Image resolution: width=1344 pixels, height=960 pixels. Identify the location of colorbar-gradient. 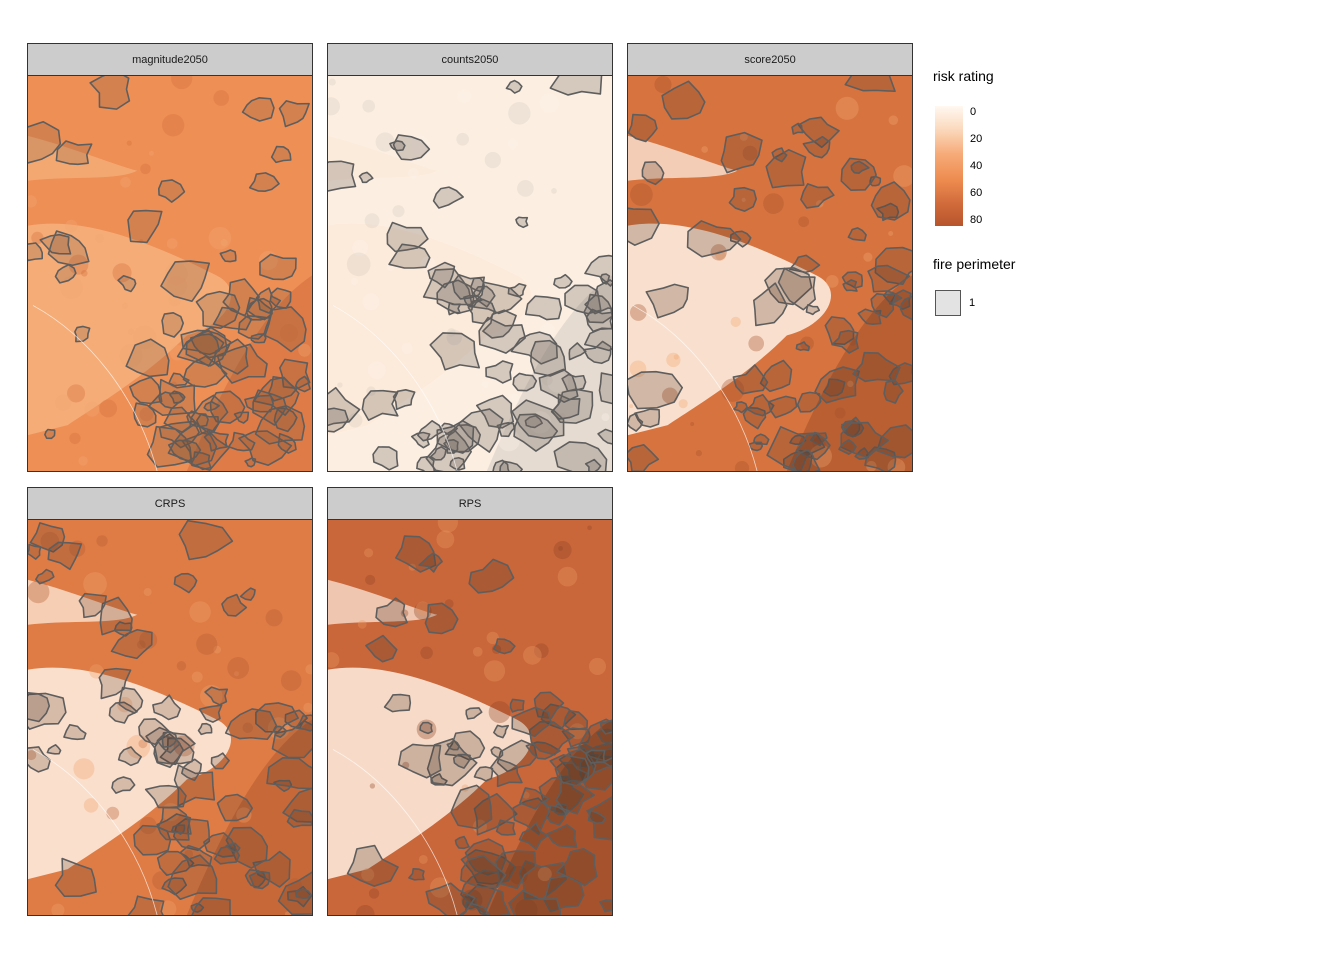
(949, 166).